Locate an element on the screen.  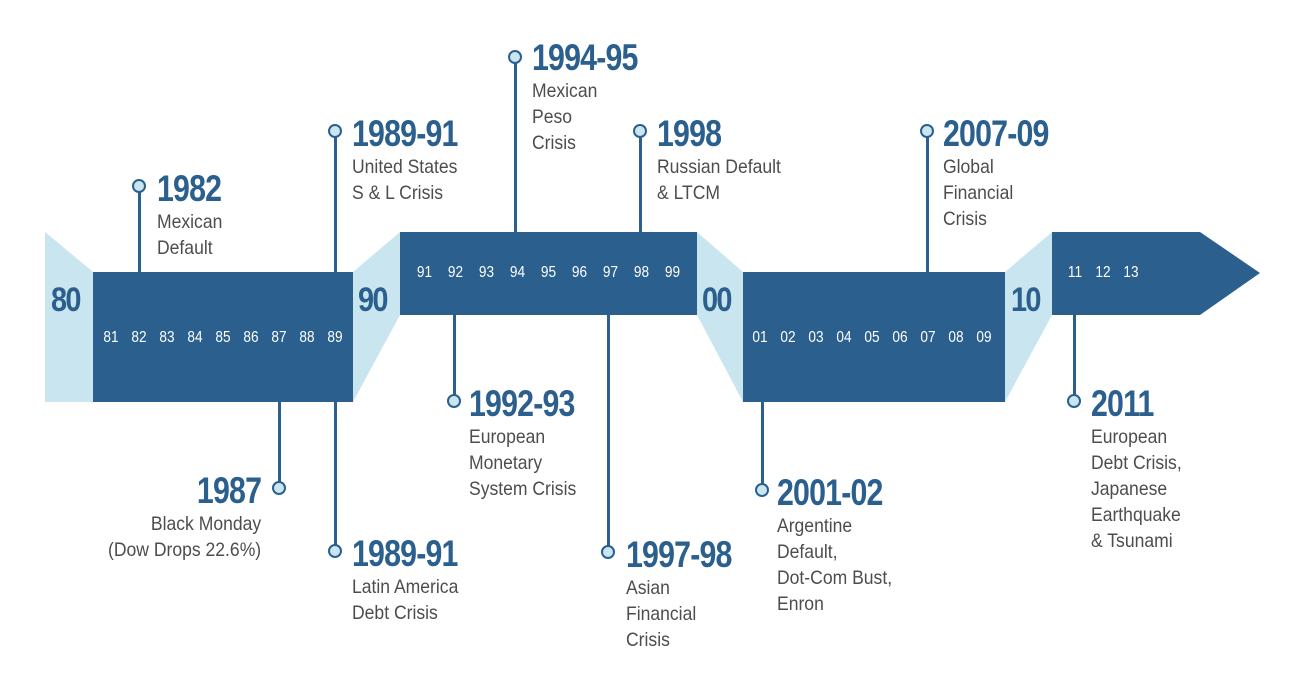
decade-label: 80 is located at coordinates (66, 300).